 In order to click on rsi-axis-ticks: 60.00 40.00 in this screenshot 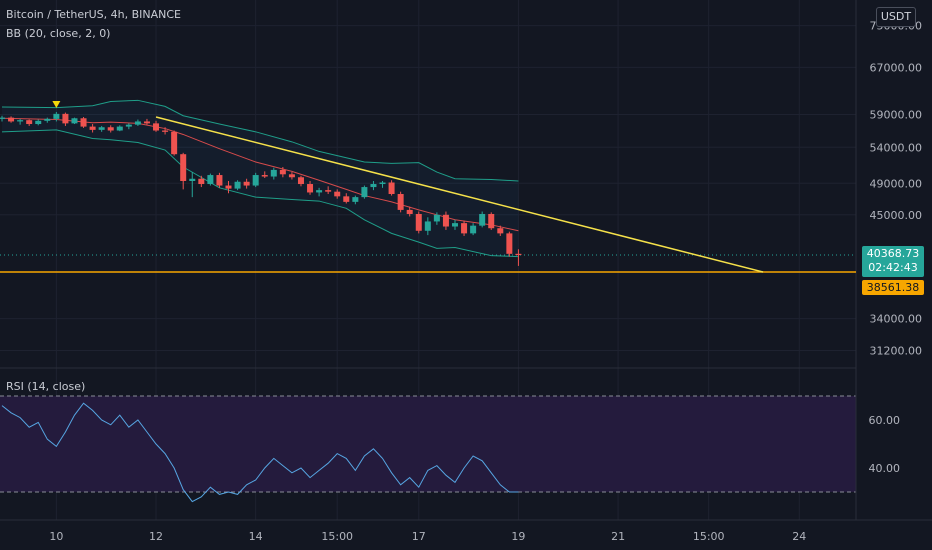, I will do `click(885, 444)`.